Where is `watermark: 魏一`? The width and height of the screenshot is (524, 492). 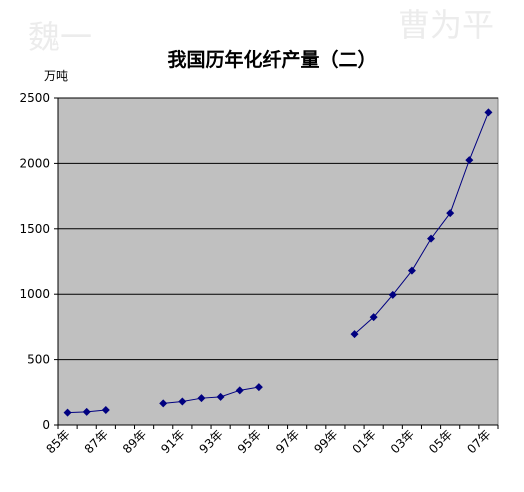 watermark: 魏一 is located at coordinates (60, 37).